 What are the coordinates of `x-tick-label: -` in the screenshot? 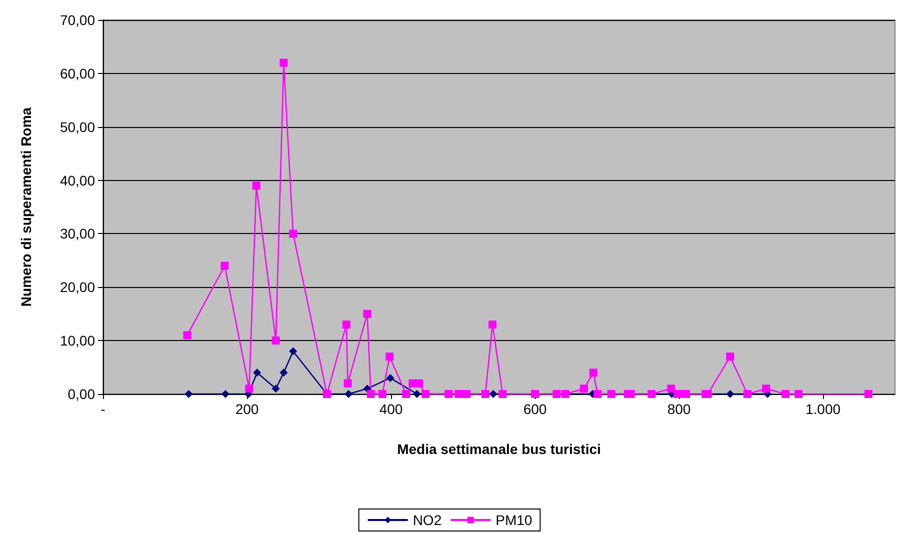 It's located at (103, 409).